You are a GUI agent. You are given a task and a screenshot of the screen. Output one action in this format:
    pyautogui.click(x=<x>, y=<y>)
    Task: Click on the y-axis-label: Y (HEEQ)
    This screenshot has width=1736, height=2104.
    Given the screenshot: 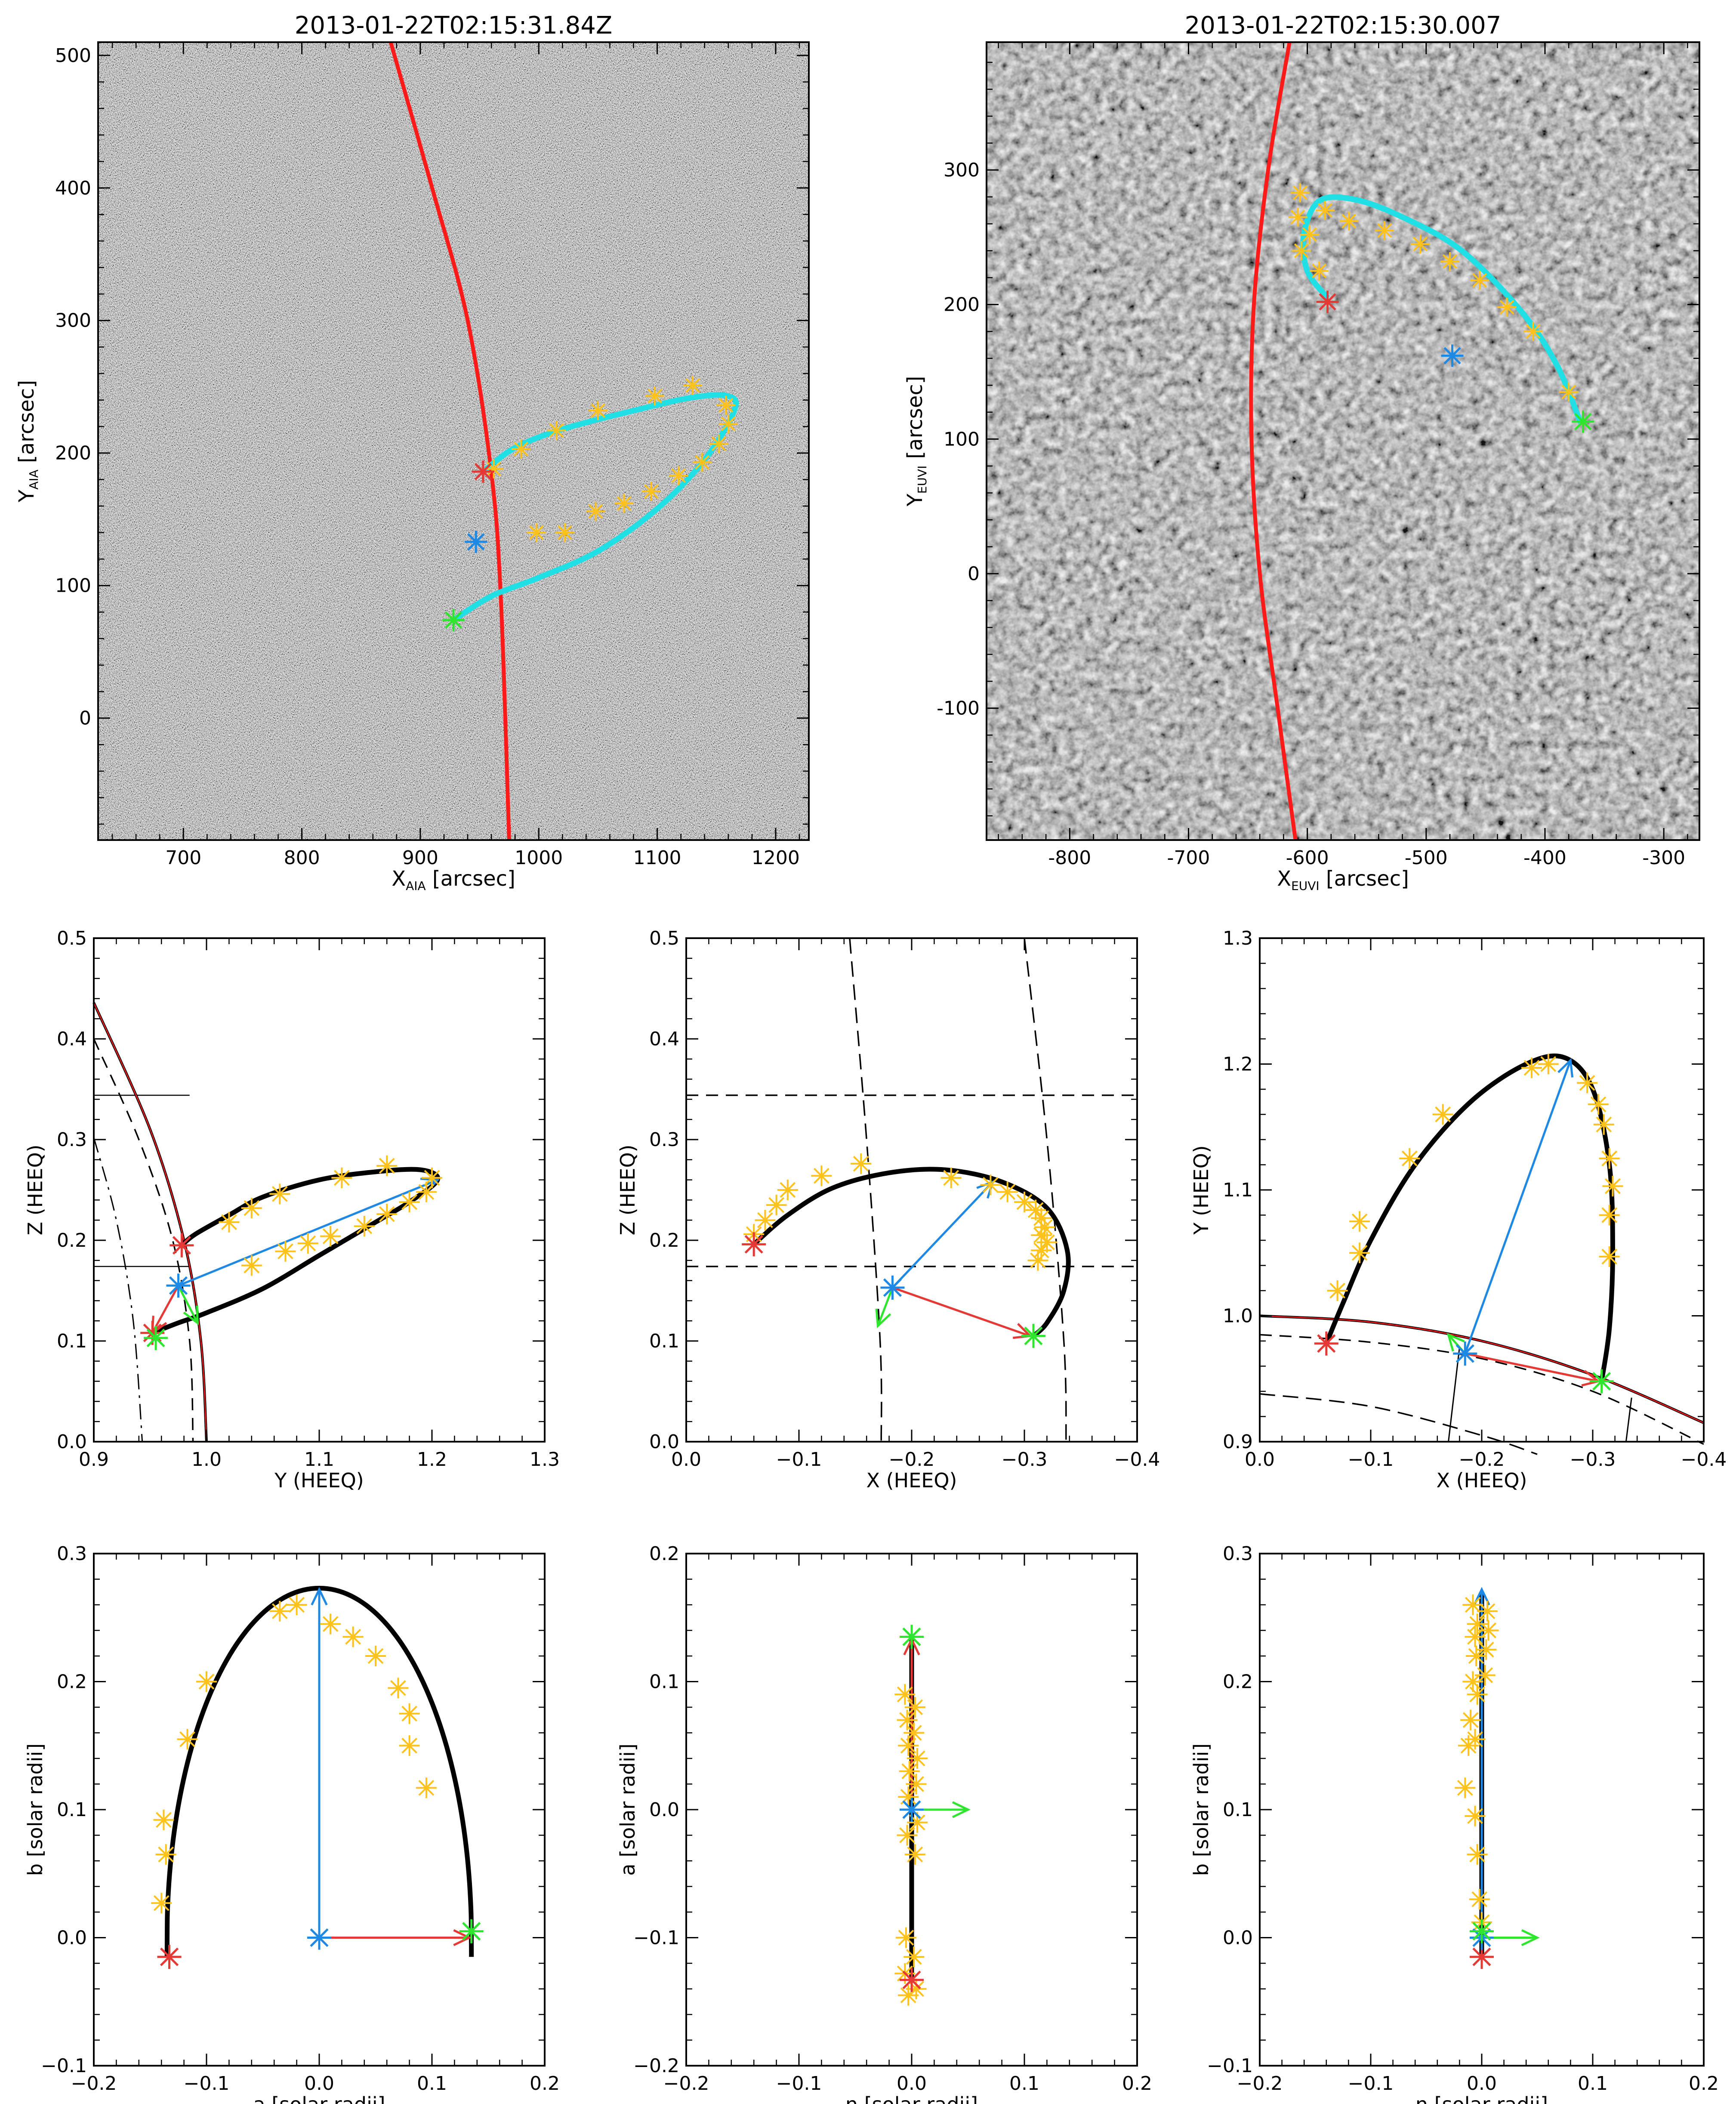 What is the action you would take?
    pyautogui.click(x=1202, y=1190)
    